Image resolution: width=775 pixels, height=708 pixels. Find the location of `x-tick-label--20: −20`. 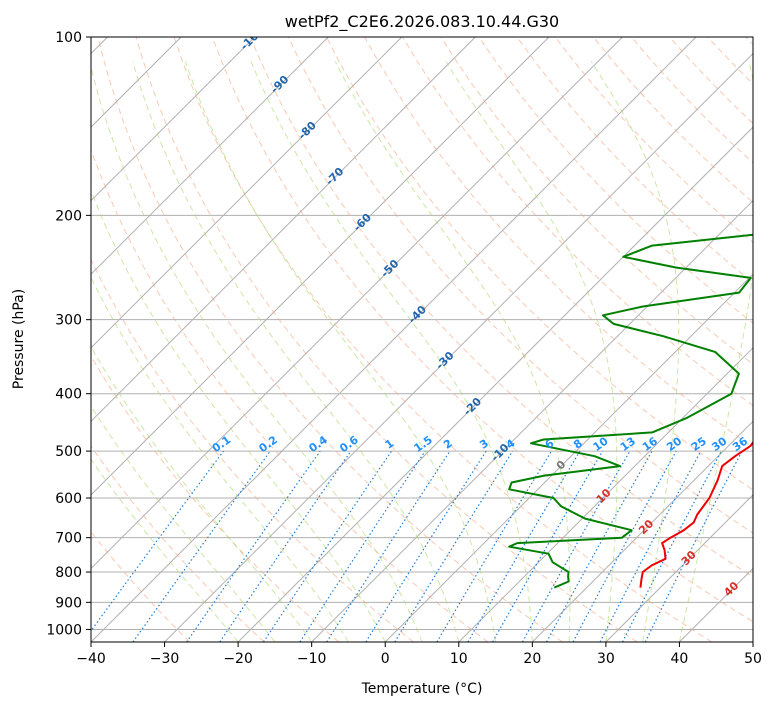

x-tick-label--20: −20 is located at coordinates (238, 659).